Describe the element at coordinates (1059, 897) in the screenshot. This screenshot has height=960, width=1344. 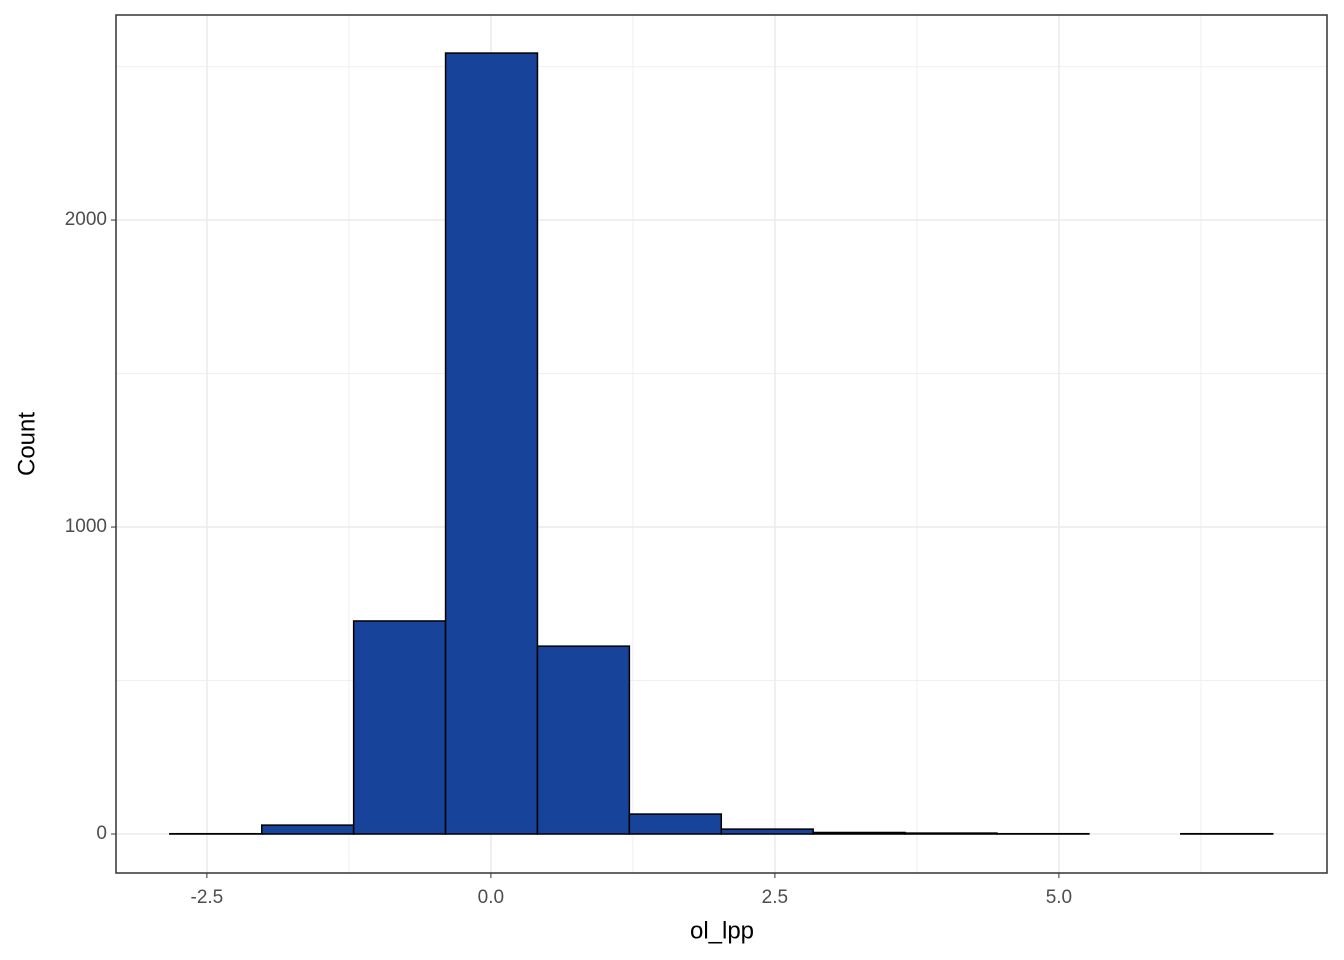
I see `x-tick-label: 5.0` at that location.